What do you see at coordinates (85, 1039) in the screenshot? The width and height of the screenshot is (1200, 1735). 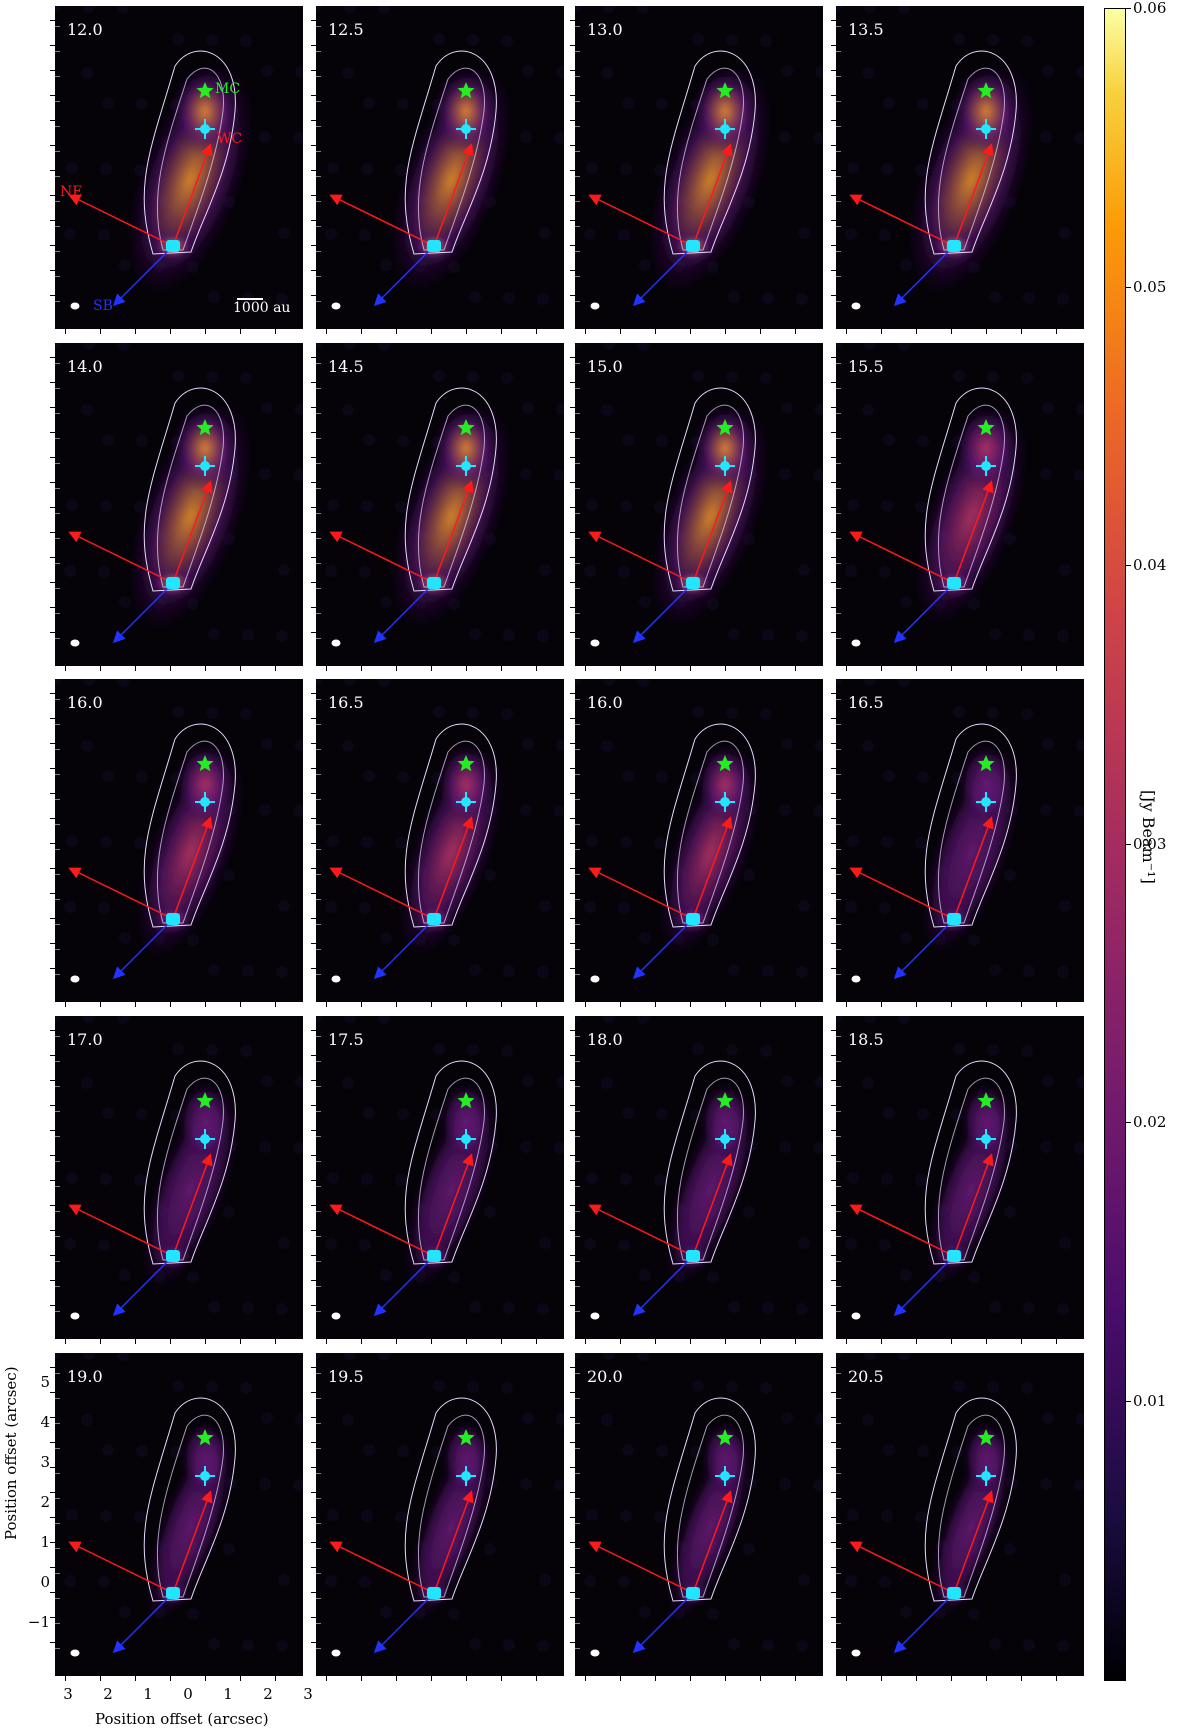 I see `velocity-label: 17.0` at bounding box center [85, 1039].